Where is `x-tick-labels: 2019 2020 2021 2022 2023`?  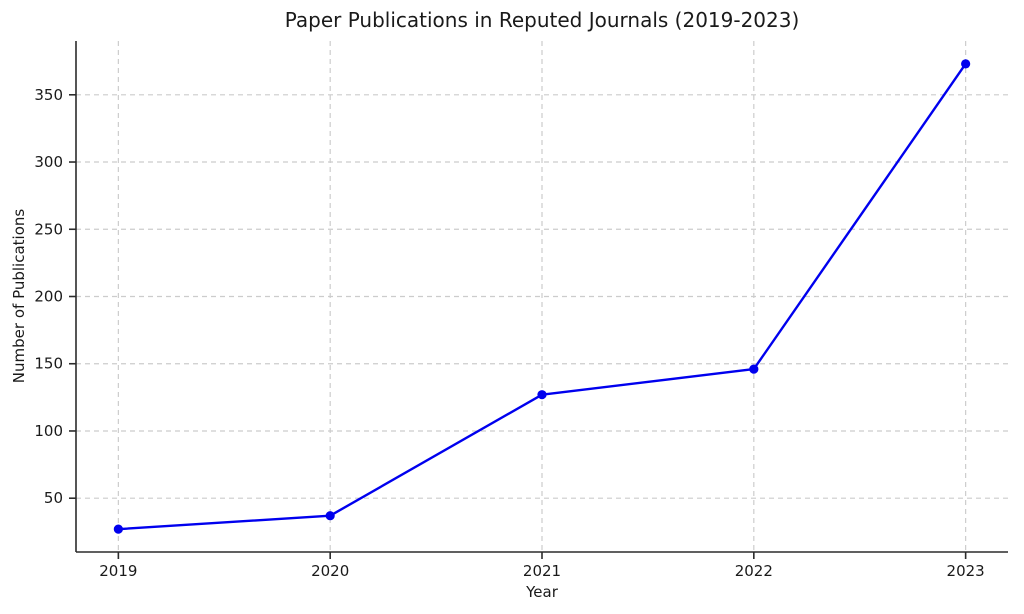 x-tick-labels: 2019 2020 2021 2022 2023 is located at coordinates (541, 571).